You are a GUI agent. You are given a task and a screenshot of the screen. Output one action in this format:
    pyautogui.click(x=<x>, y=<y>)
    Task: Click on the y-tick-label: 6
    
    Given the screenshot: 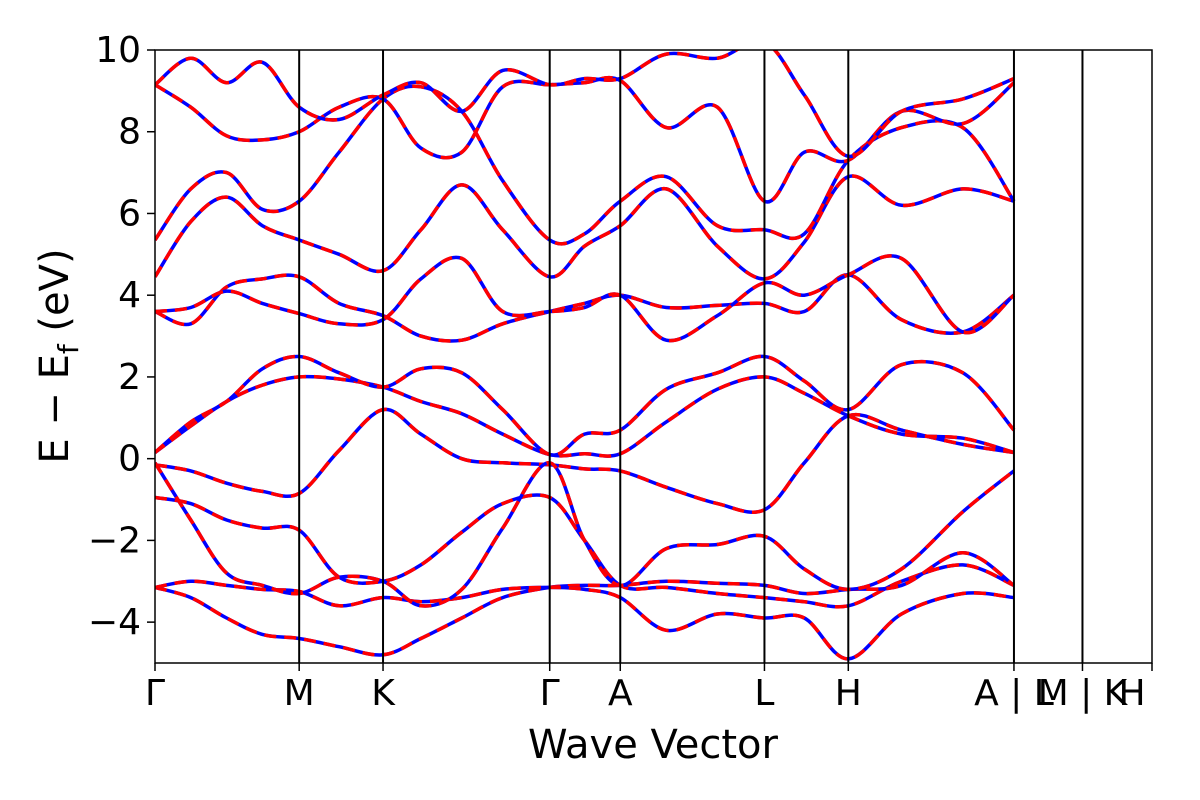 What is the action you would take?
    pyautogui.click(x=129, y=213)
    